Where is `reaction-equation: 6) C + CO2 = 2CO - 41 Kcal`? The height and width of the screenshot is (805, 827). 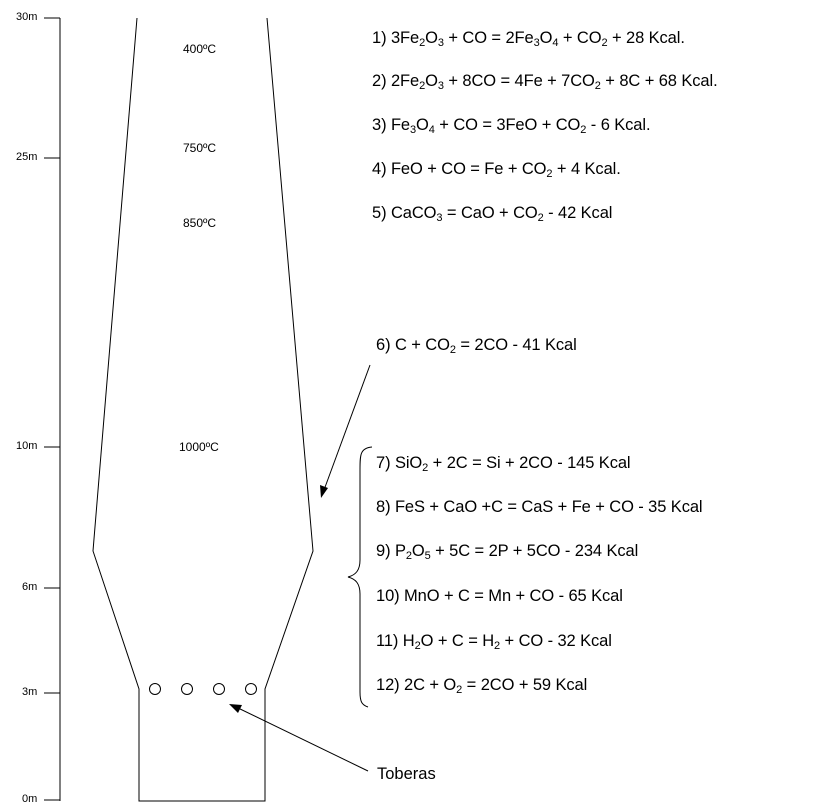 reaction-equation: 6) C + CO2 = 2CO - 41 Kcal is located at coordinates (476, 346).